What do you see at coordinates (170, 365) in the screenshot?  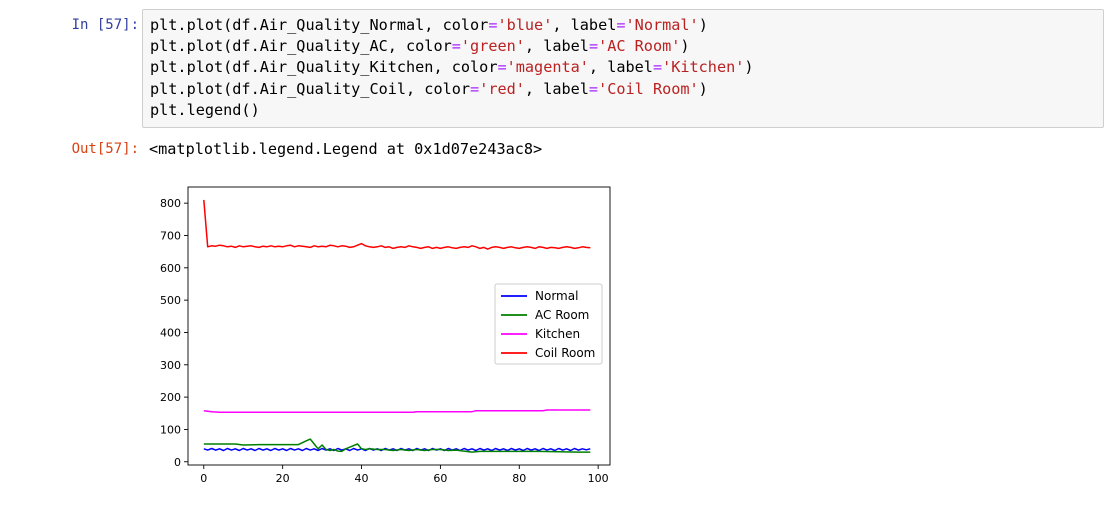 I see `y-tick-label: 300` at bounding box center [170, 365].